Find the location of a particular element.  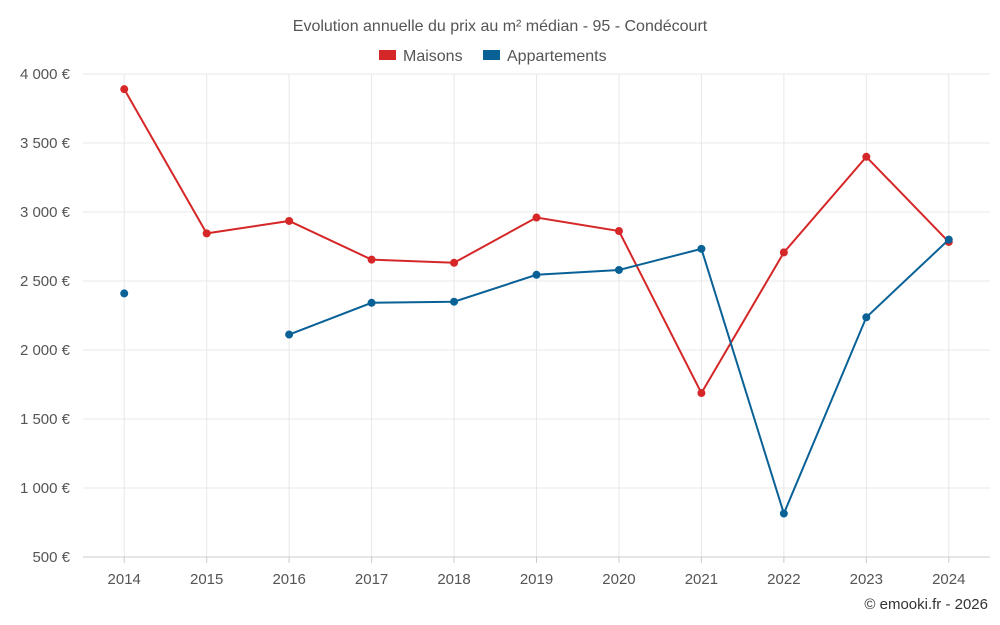

legend-item: Appartements is located at coordinates (545, 56).